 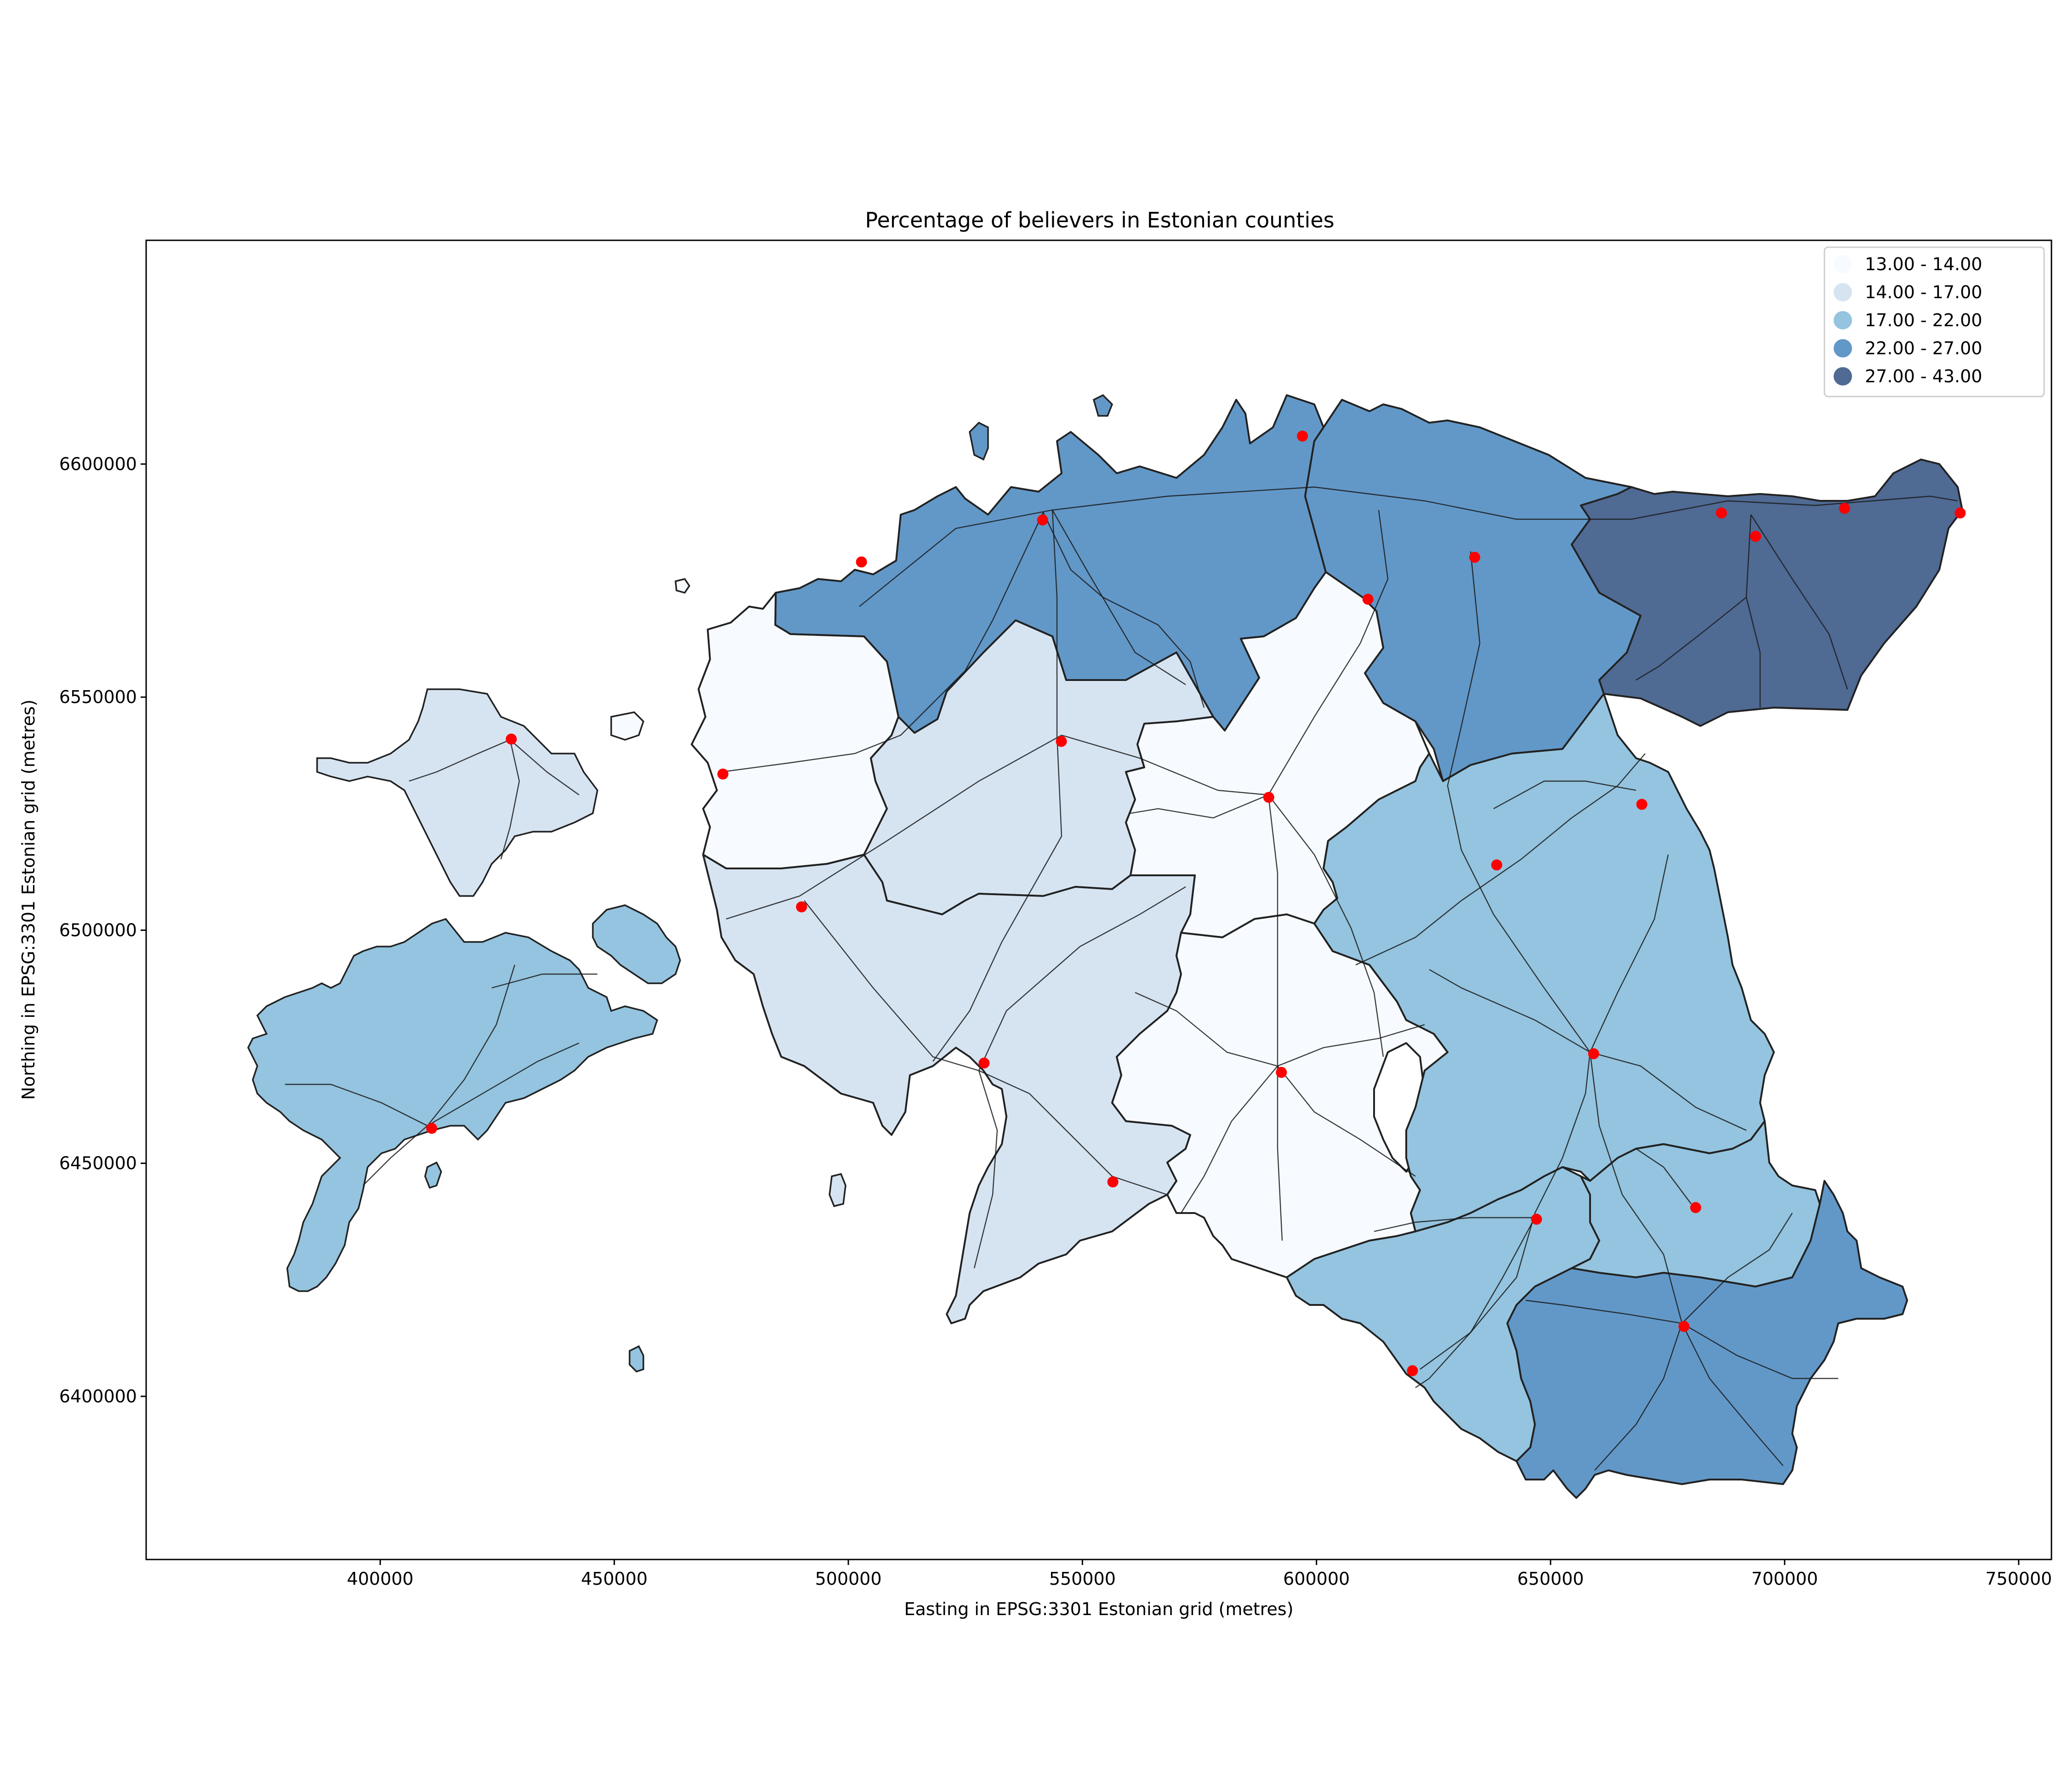 I want to click on county-voru, so click(x=1707, y=1339).